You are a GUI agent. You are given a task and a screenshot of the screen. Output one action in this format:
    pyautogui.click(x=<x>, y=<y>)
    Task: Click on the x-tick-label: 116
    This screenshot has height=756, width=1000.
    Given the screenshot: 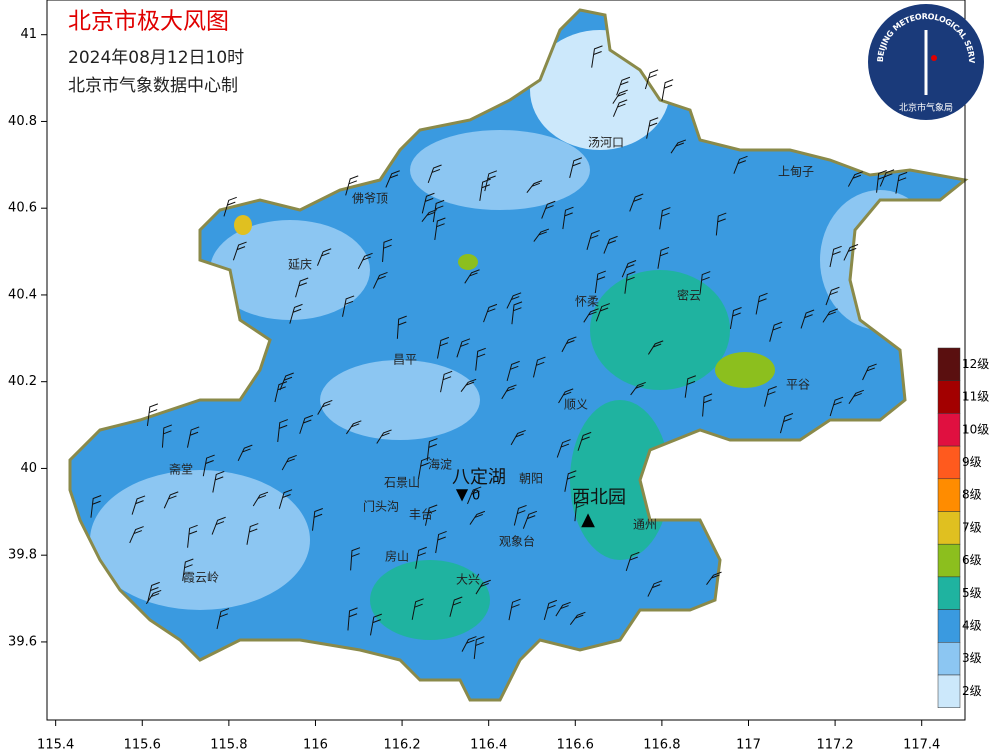 What is the action you would take?
    pyautogui.click(x=315, y=745)
    